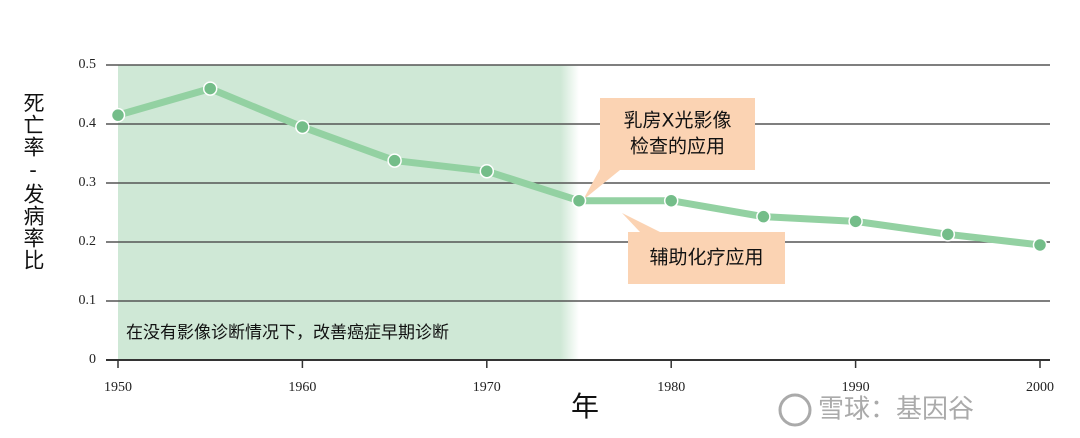 The height and width of the screenshot is (438, 1080). What do you see at coordinates (33, 181) in the screenshot?
I see `y-axis-title: 死亡率-发病率比` at bounding box center [33, 181].